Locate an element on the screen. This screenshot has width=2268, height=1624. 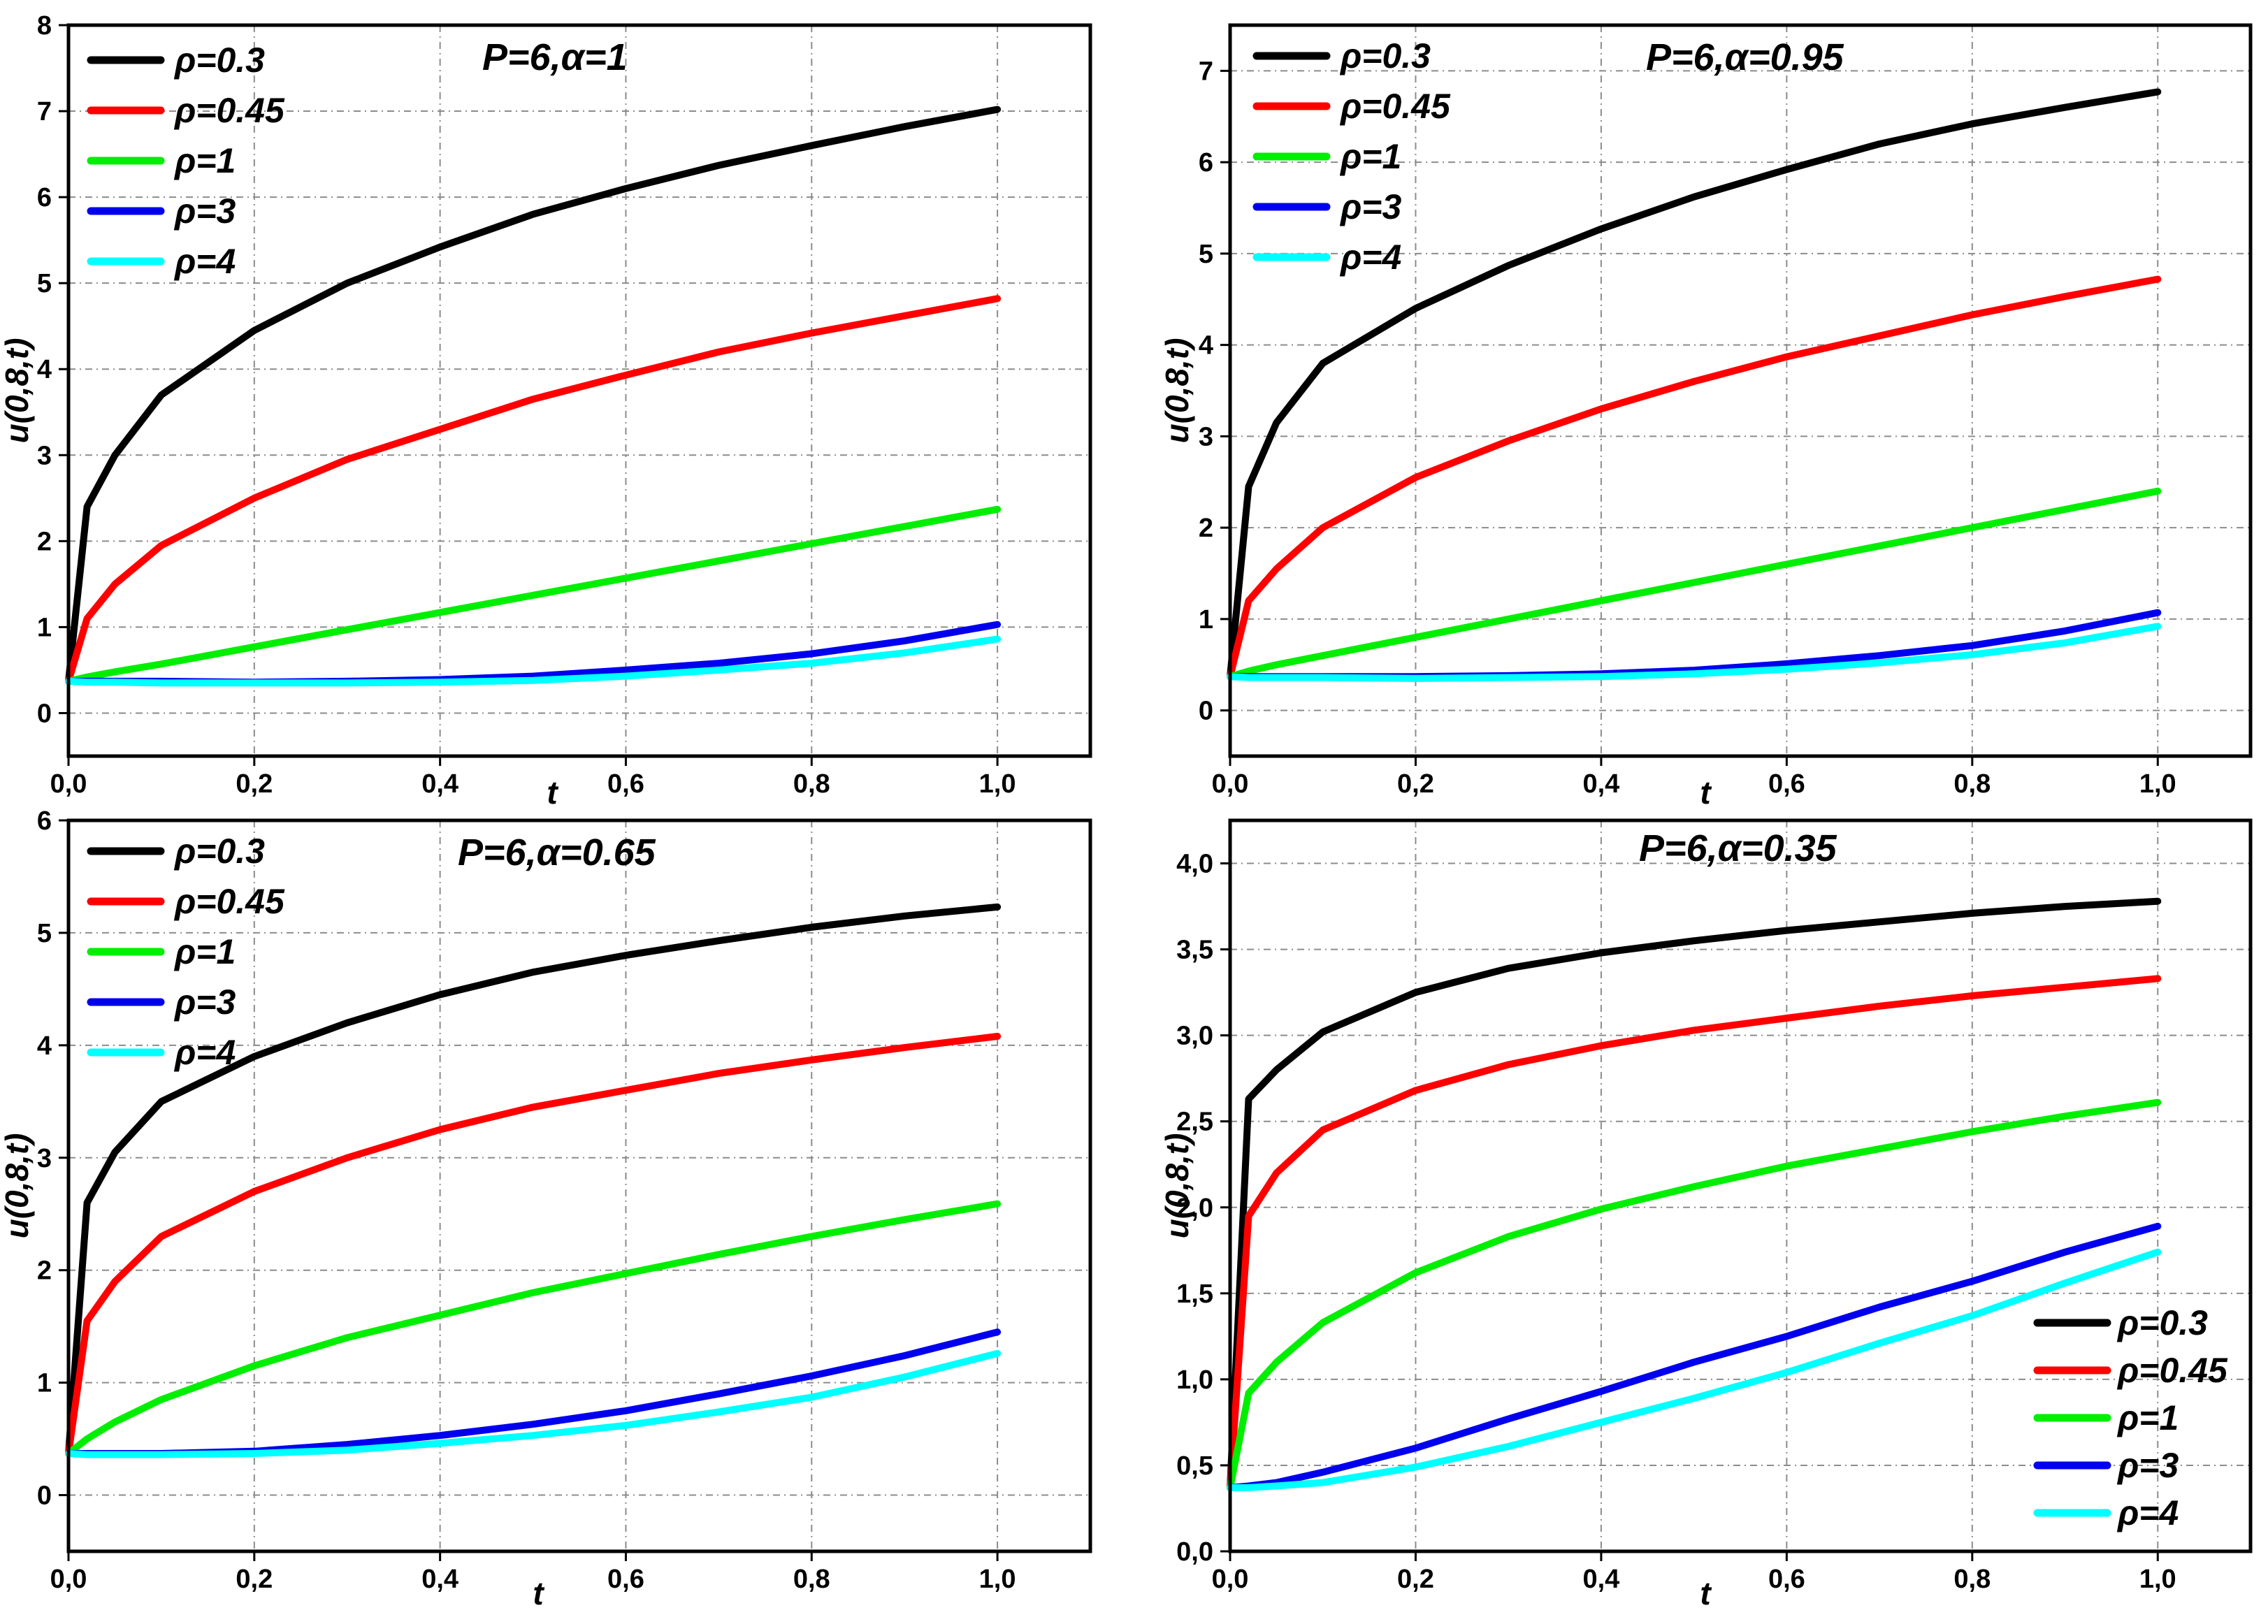
chart-title: P=6,α=0.65 is located at coordinates (557, 853).